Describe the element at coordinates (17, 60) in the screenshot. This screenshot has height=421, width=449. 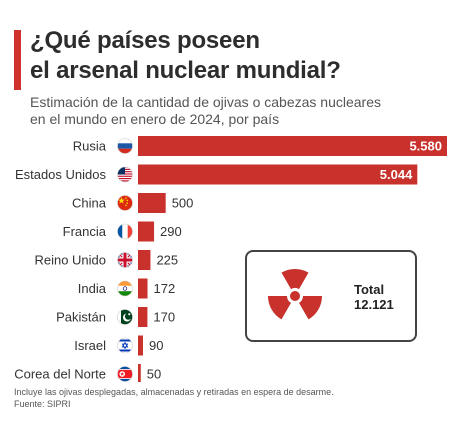
I see `title-accent-bar` at that location.